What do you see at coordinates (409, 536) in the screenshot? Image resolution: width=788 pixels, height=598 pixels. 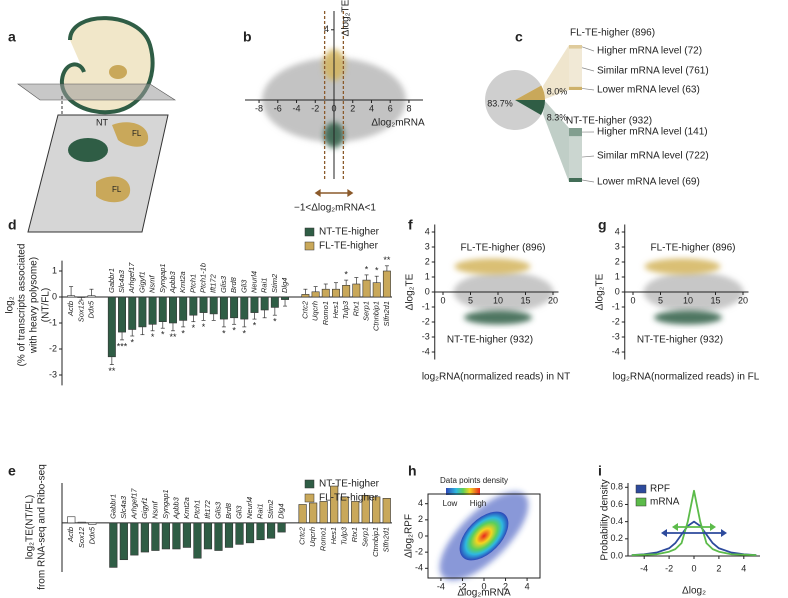 I see `y-axis-label: Δlog₂RPF` at bounding box center [409, 536].